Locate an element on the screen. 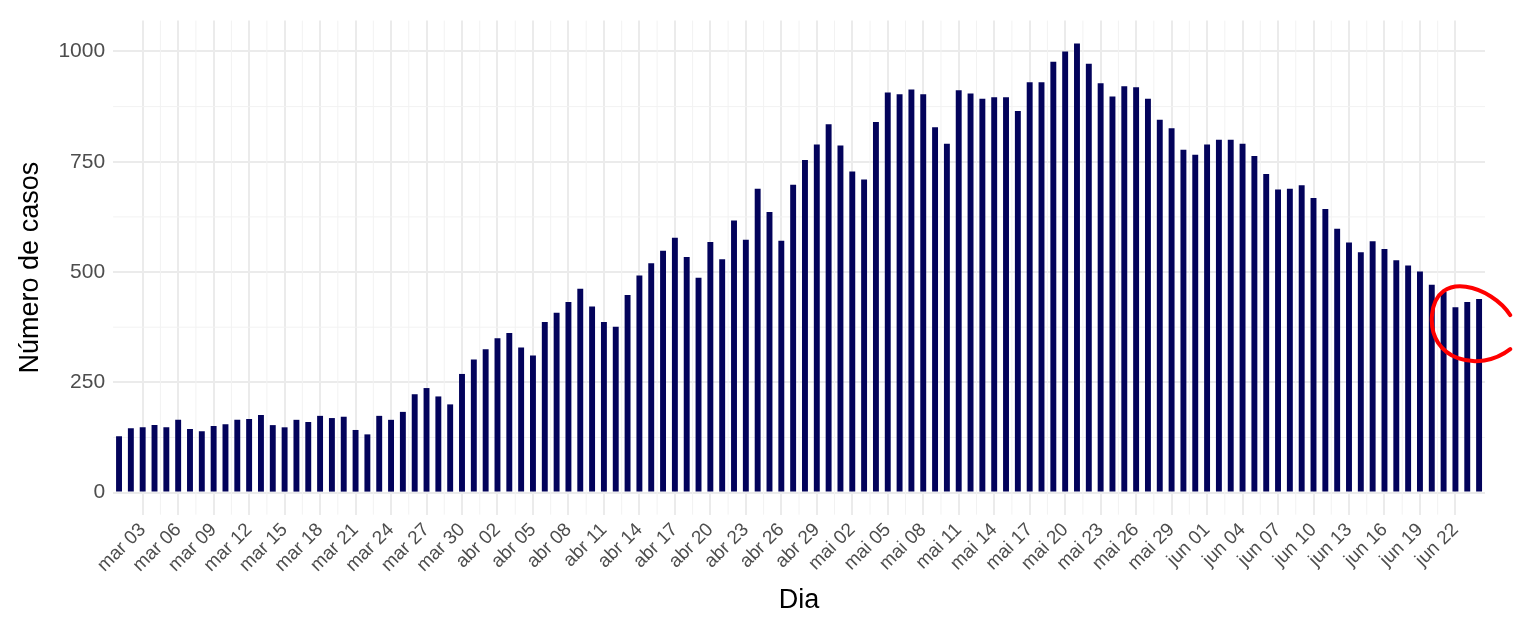  y-axis-title: Número de casos is located at coordinates (28, 267).